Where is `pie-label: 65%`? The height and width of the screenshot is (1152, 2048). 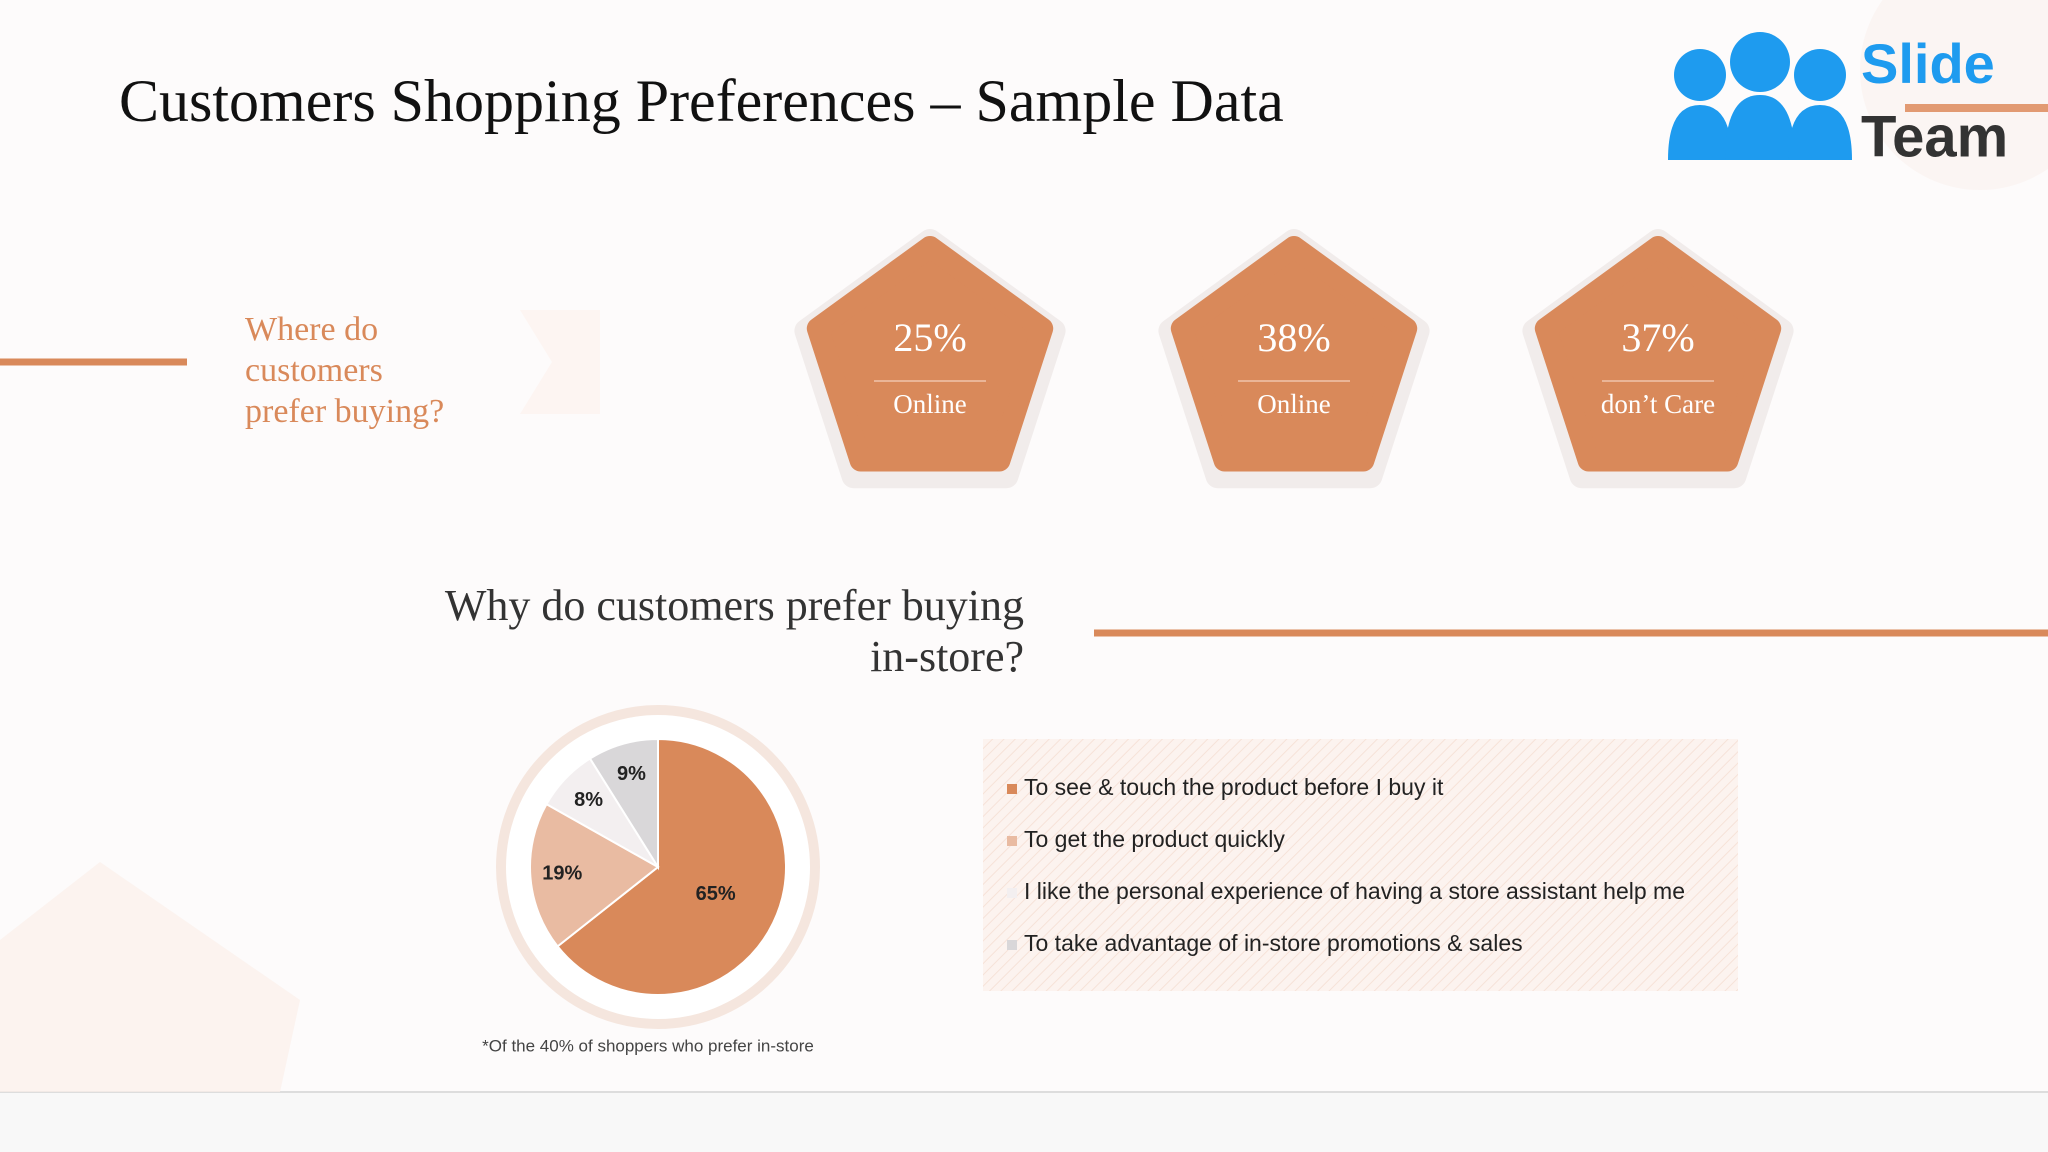
pie-label: 65% is located at coordinates (716, 894).